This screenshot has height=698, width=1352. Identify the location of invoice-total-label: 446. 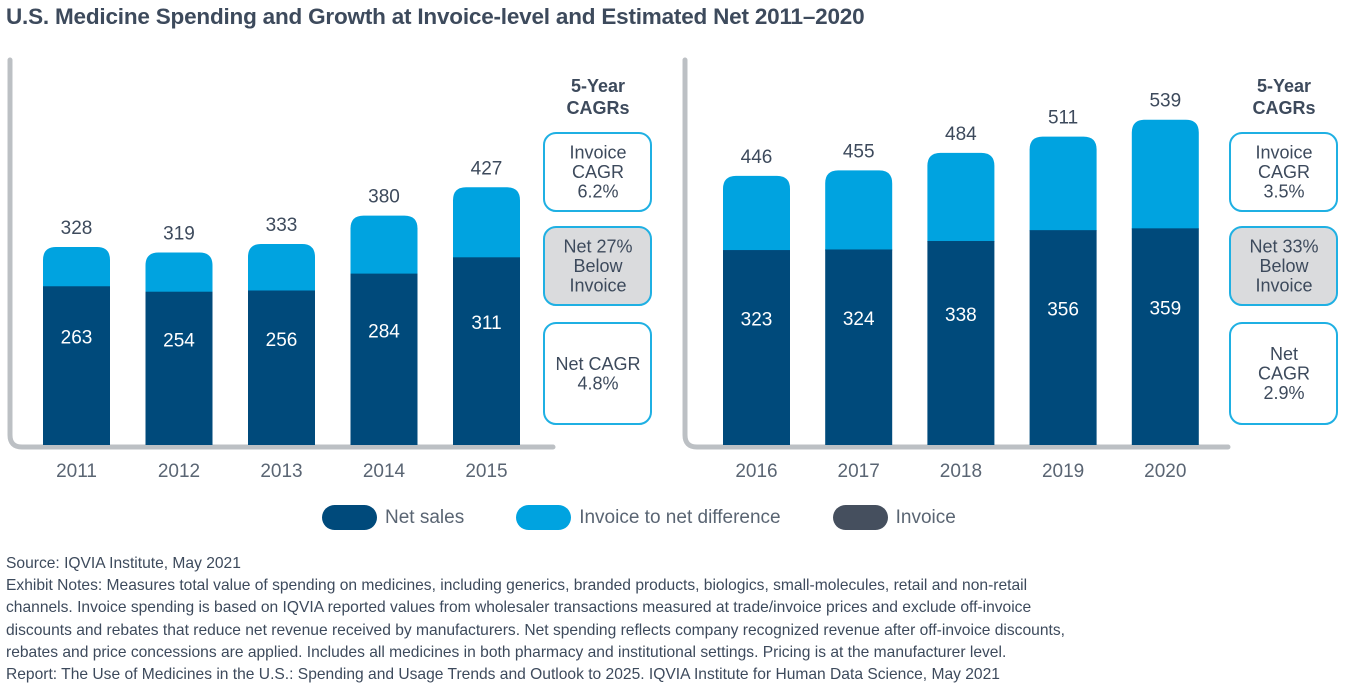
(757, 157).